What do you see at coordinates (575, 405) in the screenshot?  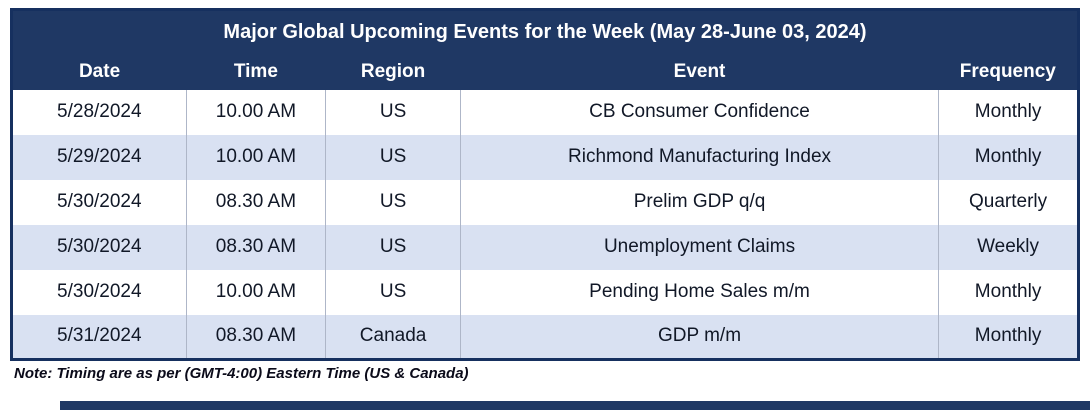 I see `cropped-next-table-edge` at bounding box center [575, 405].